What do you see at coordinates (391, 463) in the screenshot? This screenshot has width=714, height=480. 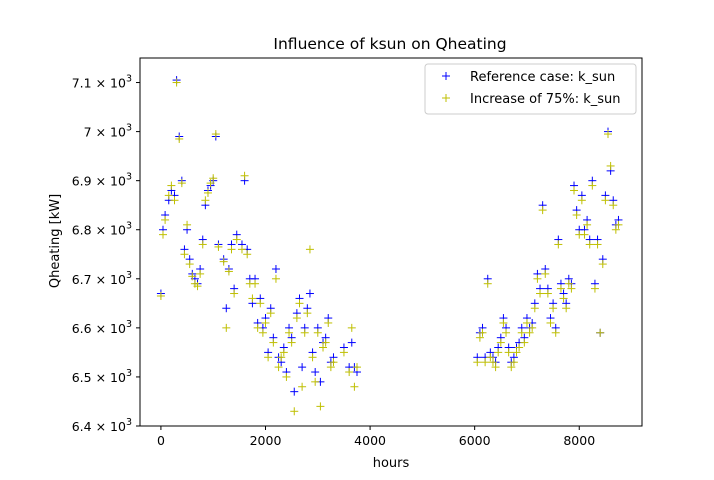 I see `x-axis-label: hours` at bounding box center [391, 463].